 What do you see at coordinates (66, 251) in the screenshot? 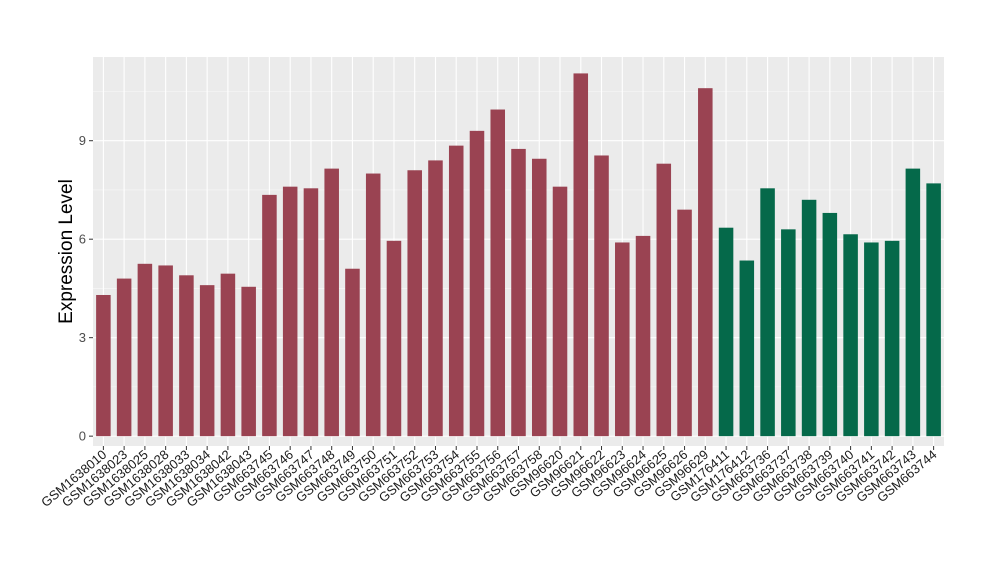
I see `y-axis-title: Expression Level` at bounding box center [66, 251].